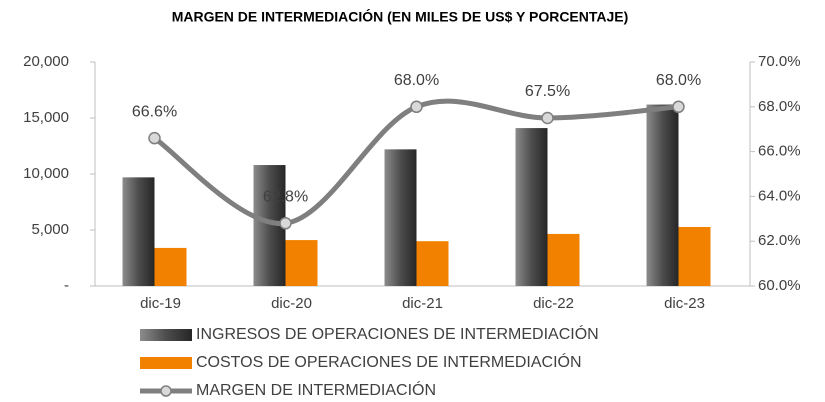 Image resolution: width=825 pixels, height=402 pixels. What do you see at coordinates (422, 303) in the screenshot?
I see `x-tick-label: dic-21` at bounding box center [422, 303].